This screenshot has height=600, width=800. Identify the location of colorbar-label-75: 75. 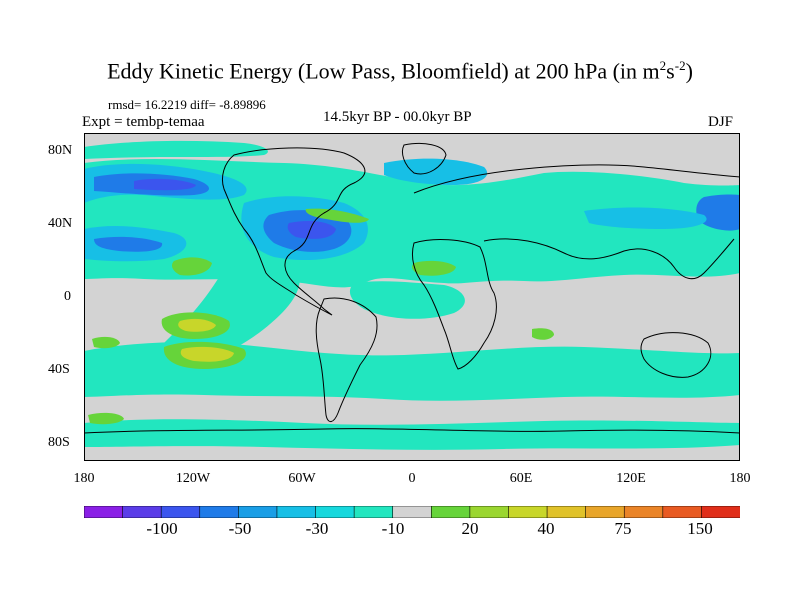
(623, 528).